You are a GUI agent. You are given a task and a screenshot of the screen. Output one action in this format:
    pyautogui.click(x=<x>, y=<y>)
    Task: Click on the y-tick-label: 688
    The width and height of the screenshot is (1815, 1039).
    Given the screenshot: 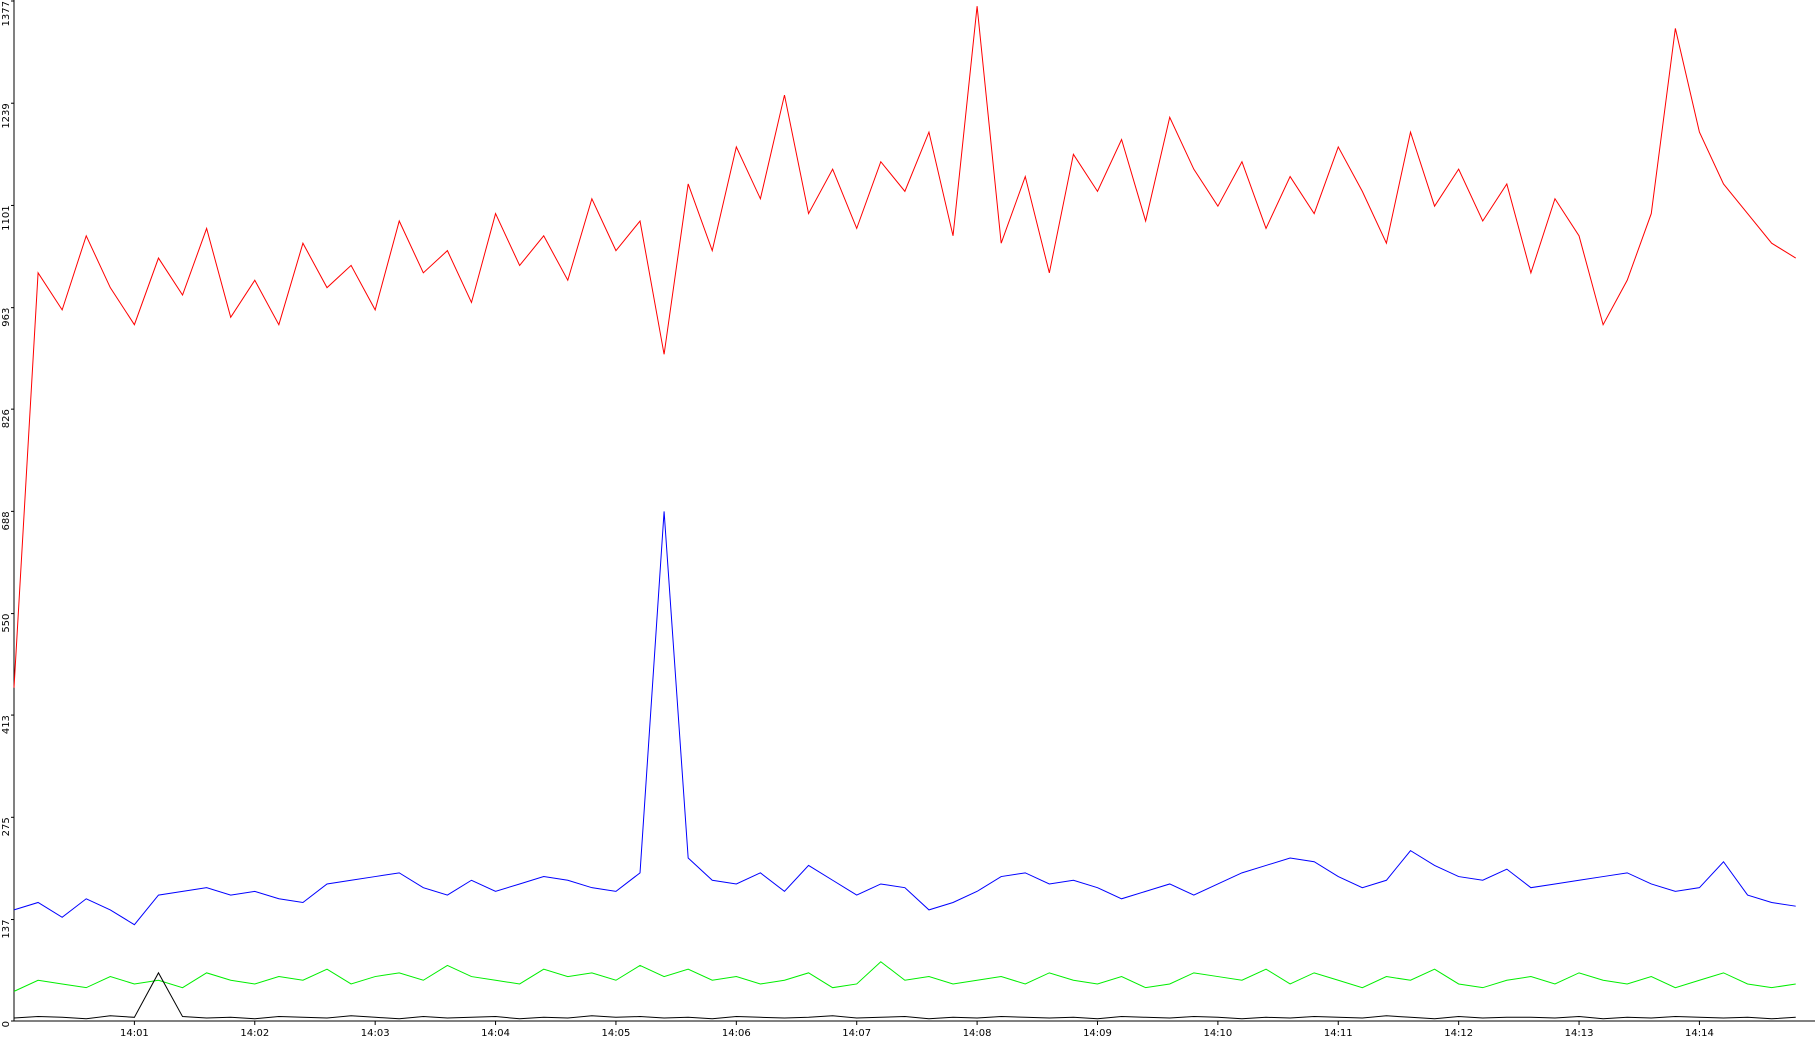 What is the action you would take?
    pyautogui.click(x=6, y=520)
    